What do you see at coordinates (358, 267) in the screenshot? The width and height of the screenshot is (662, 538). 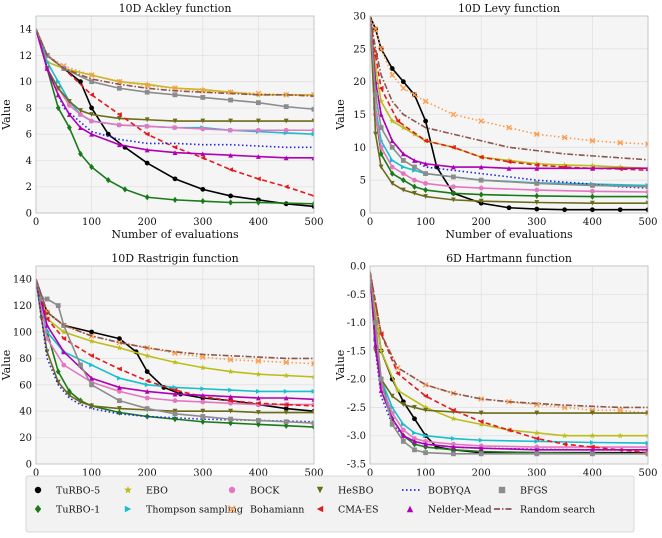 I see `y-tick-label: 0.0` at bounding box center [358, 267].